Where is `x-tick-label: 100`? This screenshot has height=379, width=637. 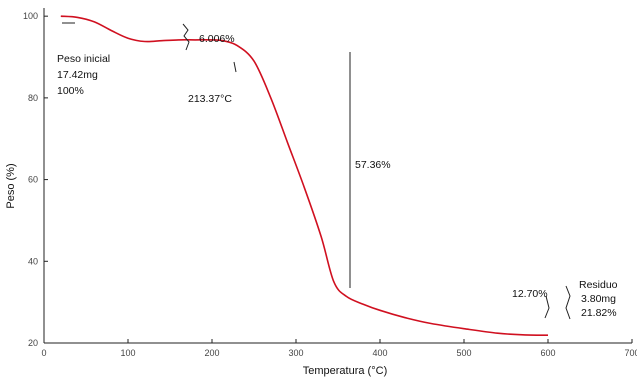
x-tick-label: 100 is located at coordinates (127, 353).